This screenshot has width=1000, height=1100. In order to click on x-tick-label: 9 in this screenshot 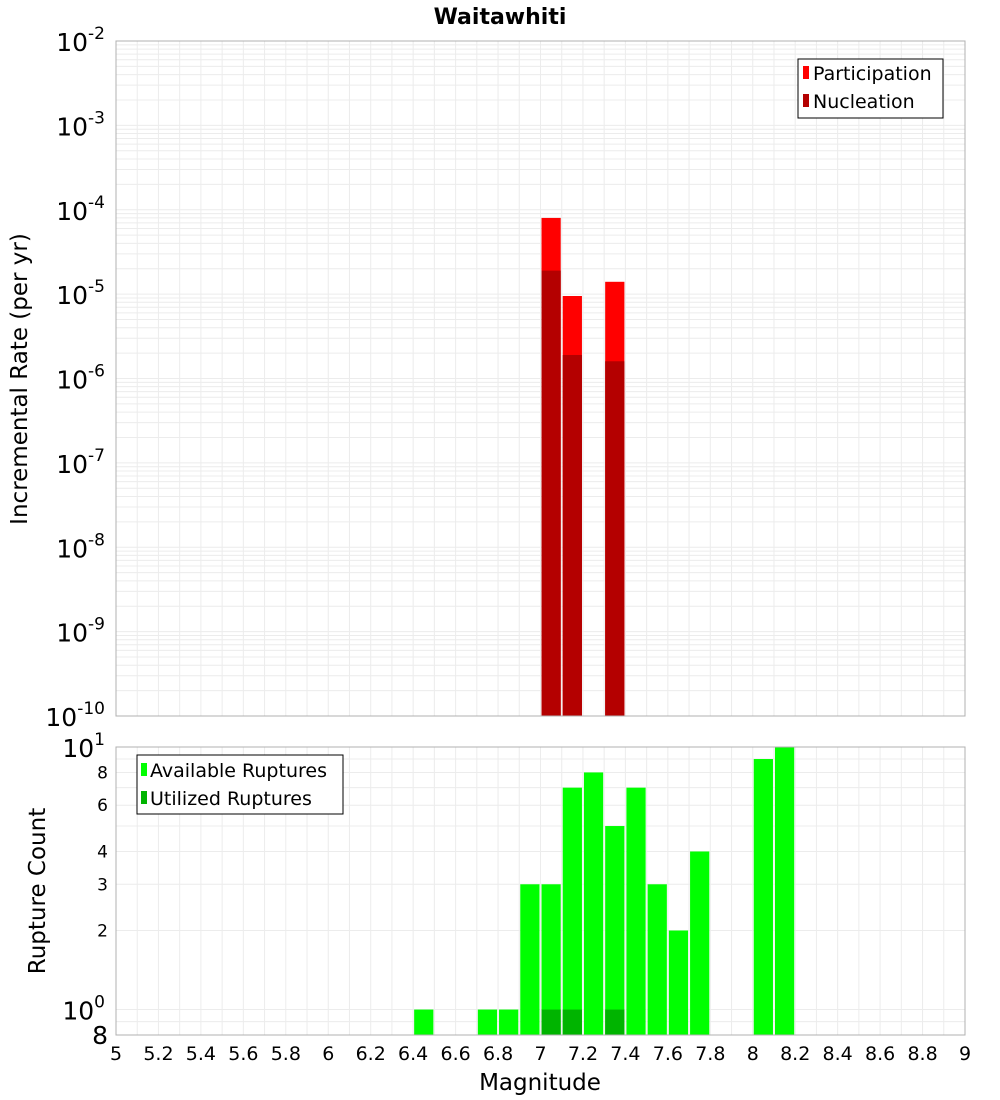, I will do `click(965, 1054)`.